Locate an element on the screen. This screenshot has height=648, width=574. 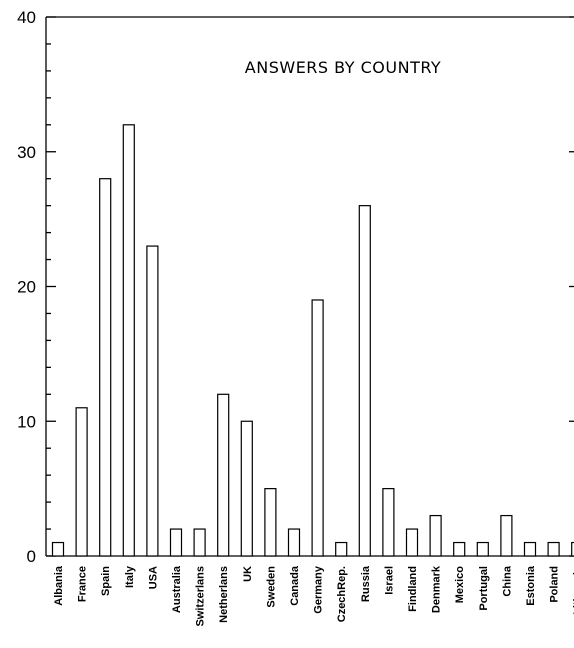
chart-title: ANSWERS BY COUNTRY is located at coordinates (343, 67).